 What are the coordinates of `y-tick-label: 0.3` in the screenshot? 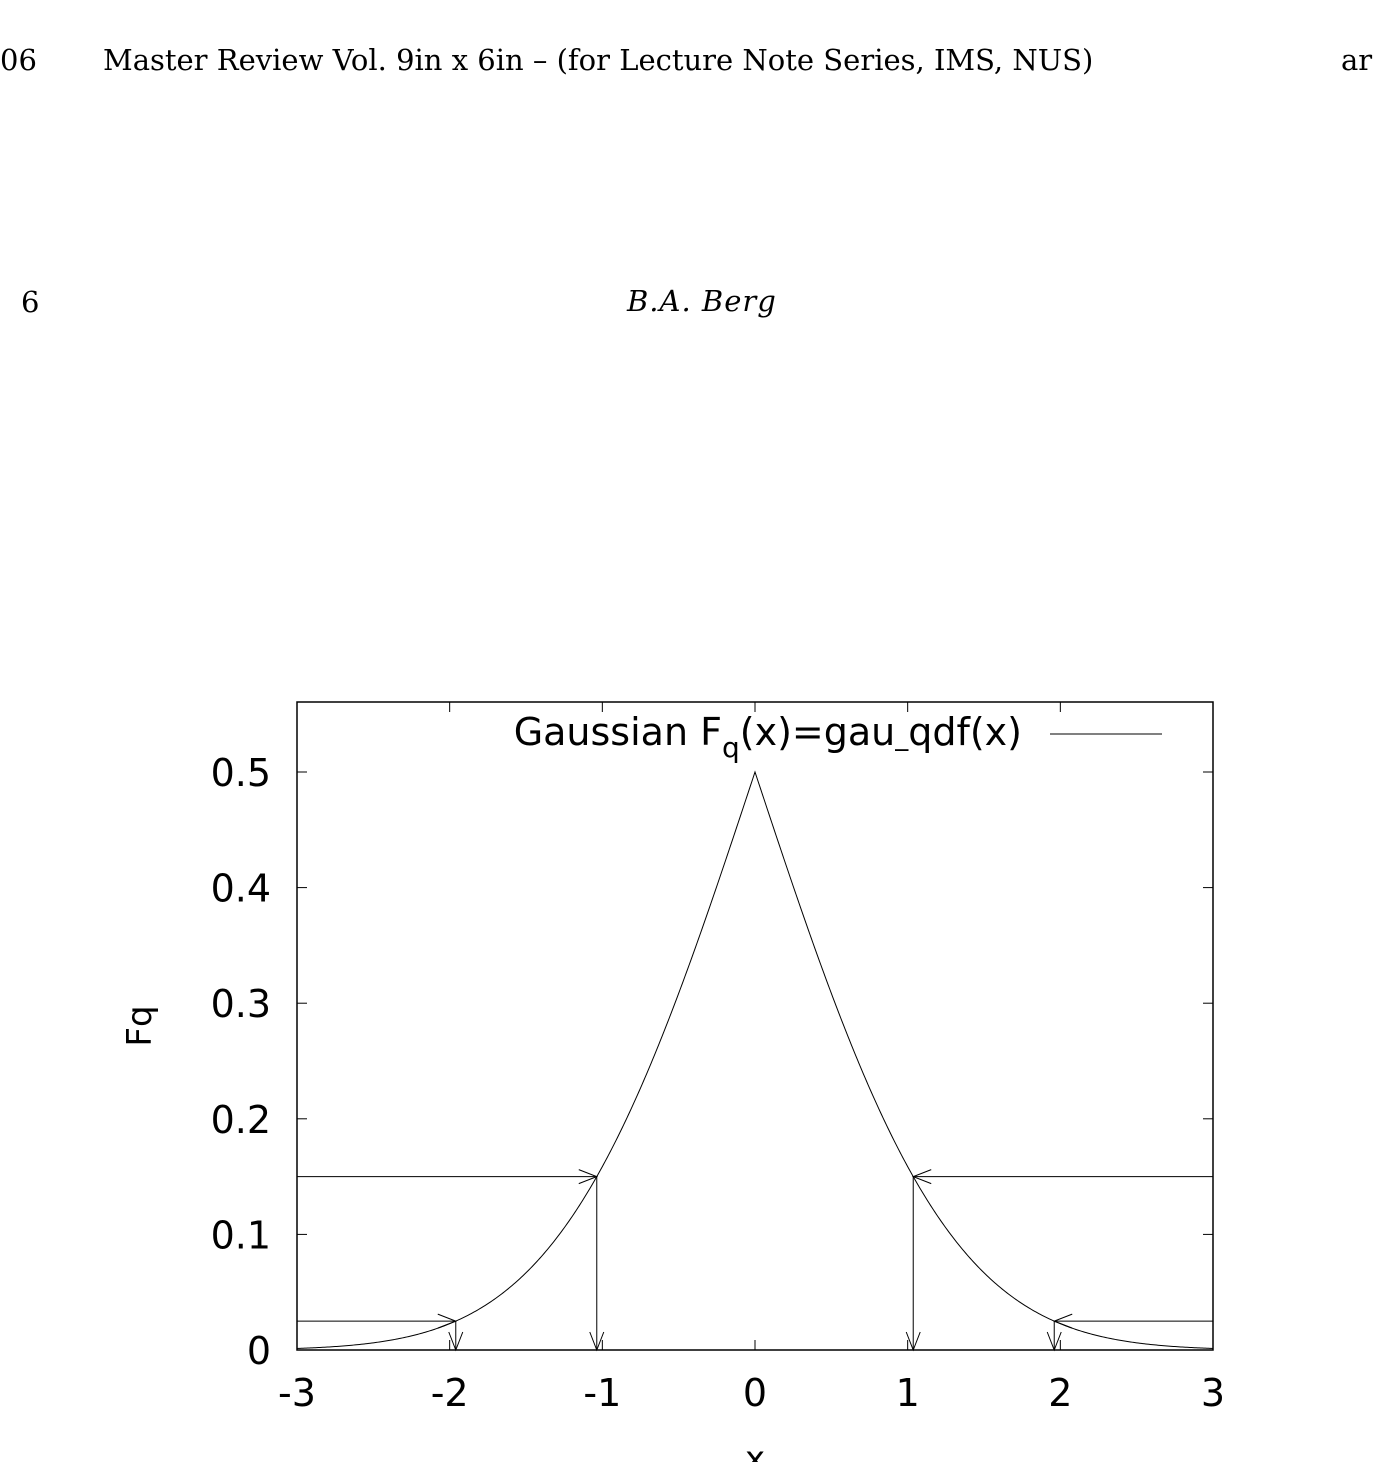 It's located at (241, 1004).